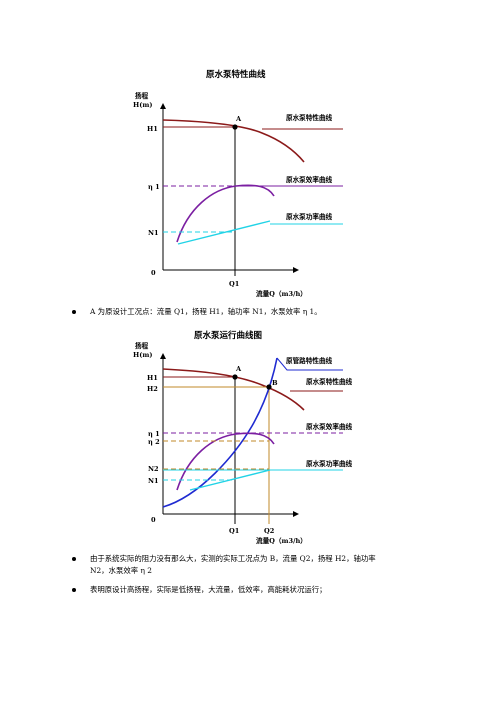  What do you see at coordinates (153, 233) in the screenshot?
I see `diagram1-tick-n1: N1` at bounding box center [153, 233].